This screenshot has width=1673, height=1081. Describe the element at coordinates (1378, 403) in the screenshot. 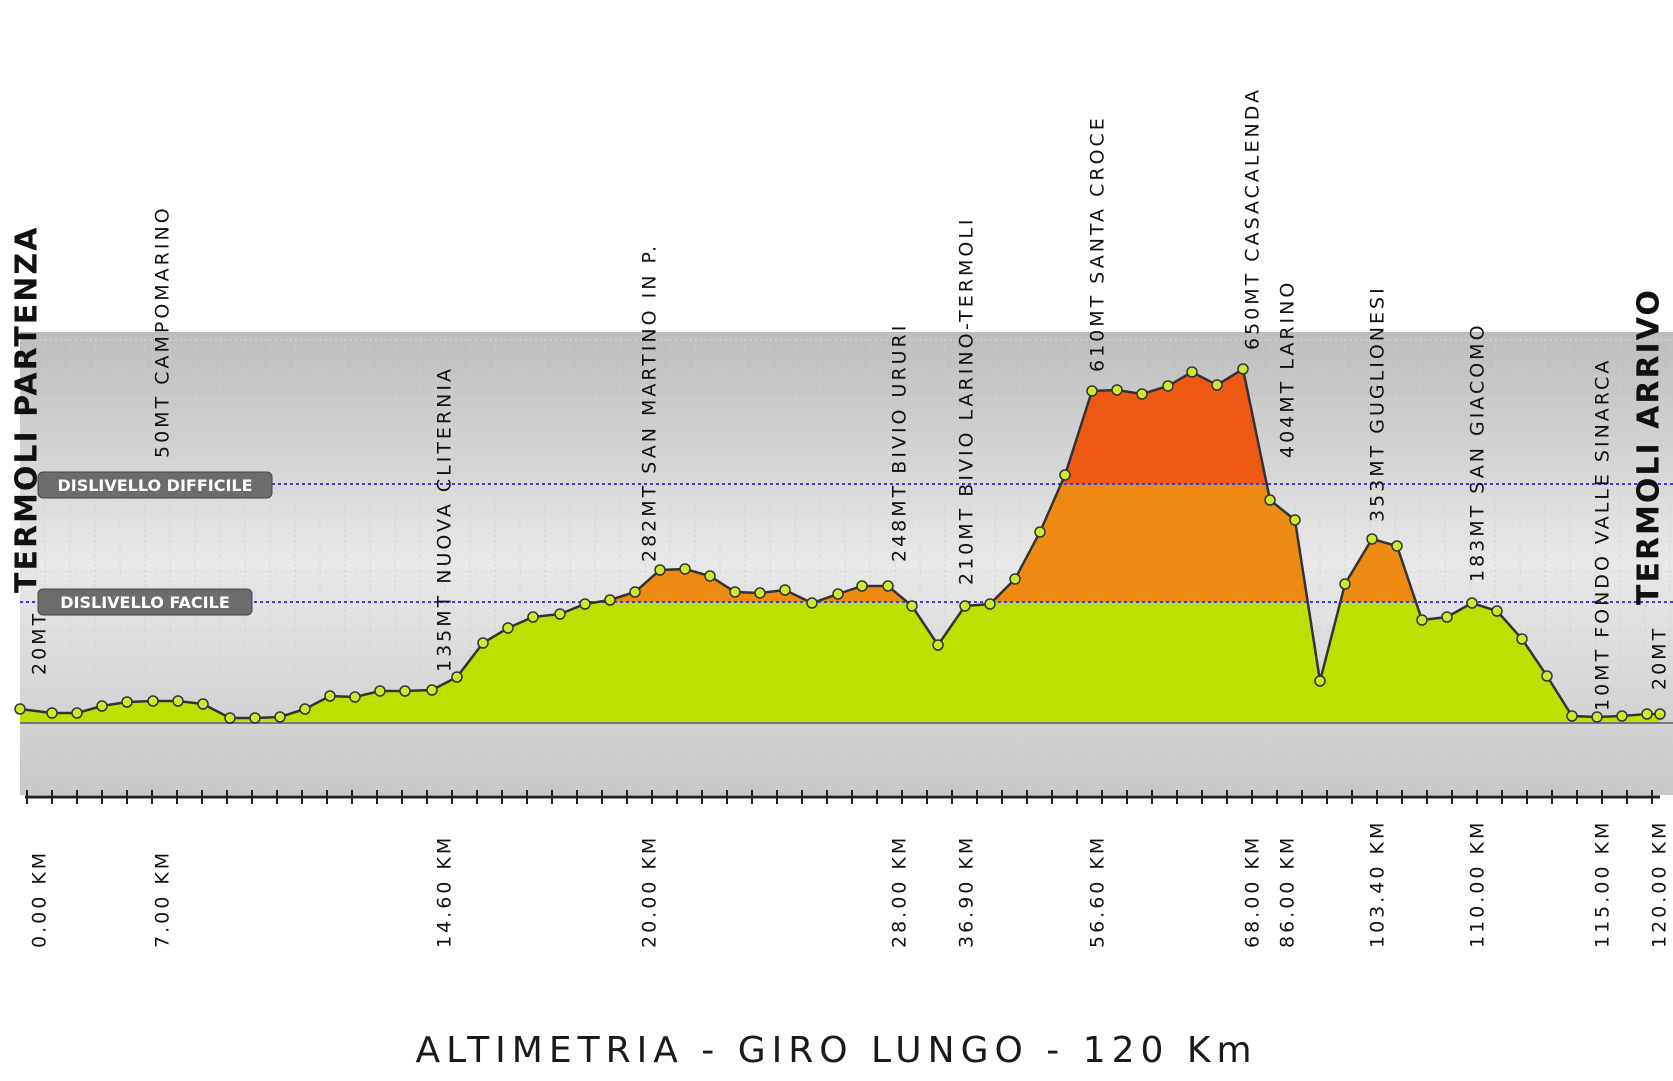

I see `waypoint-label: 353MT GUGLIONESI` at that location.